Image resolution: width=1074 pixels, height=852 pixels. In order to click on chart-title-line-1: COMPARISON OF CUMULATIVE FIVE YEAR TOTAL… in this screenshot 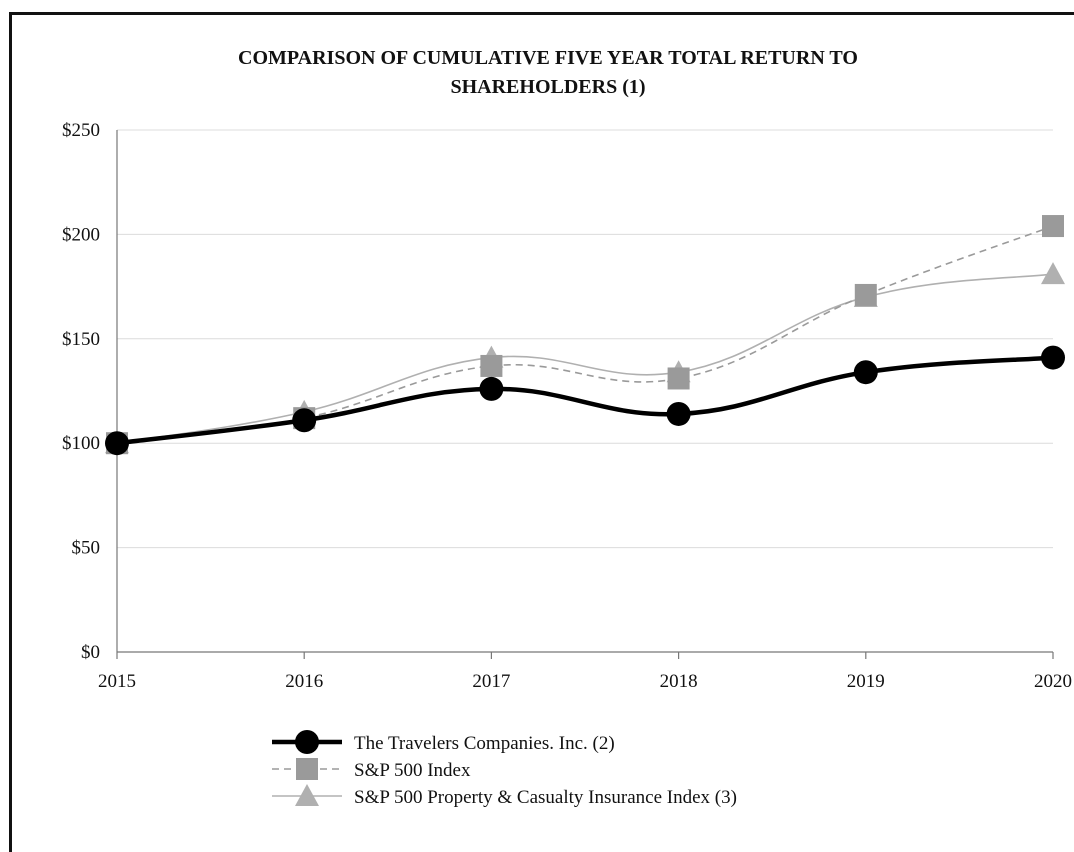, I will do `click(548, 58)`.